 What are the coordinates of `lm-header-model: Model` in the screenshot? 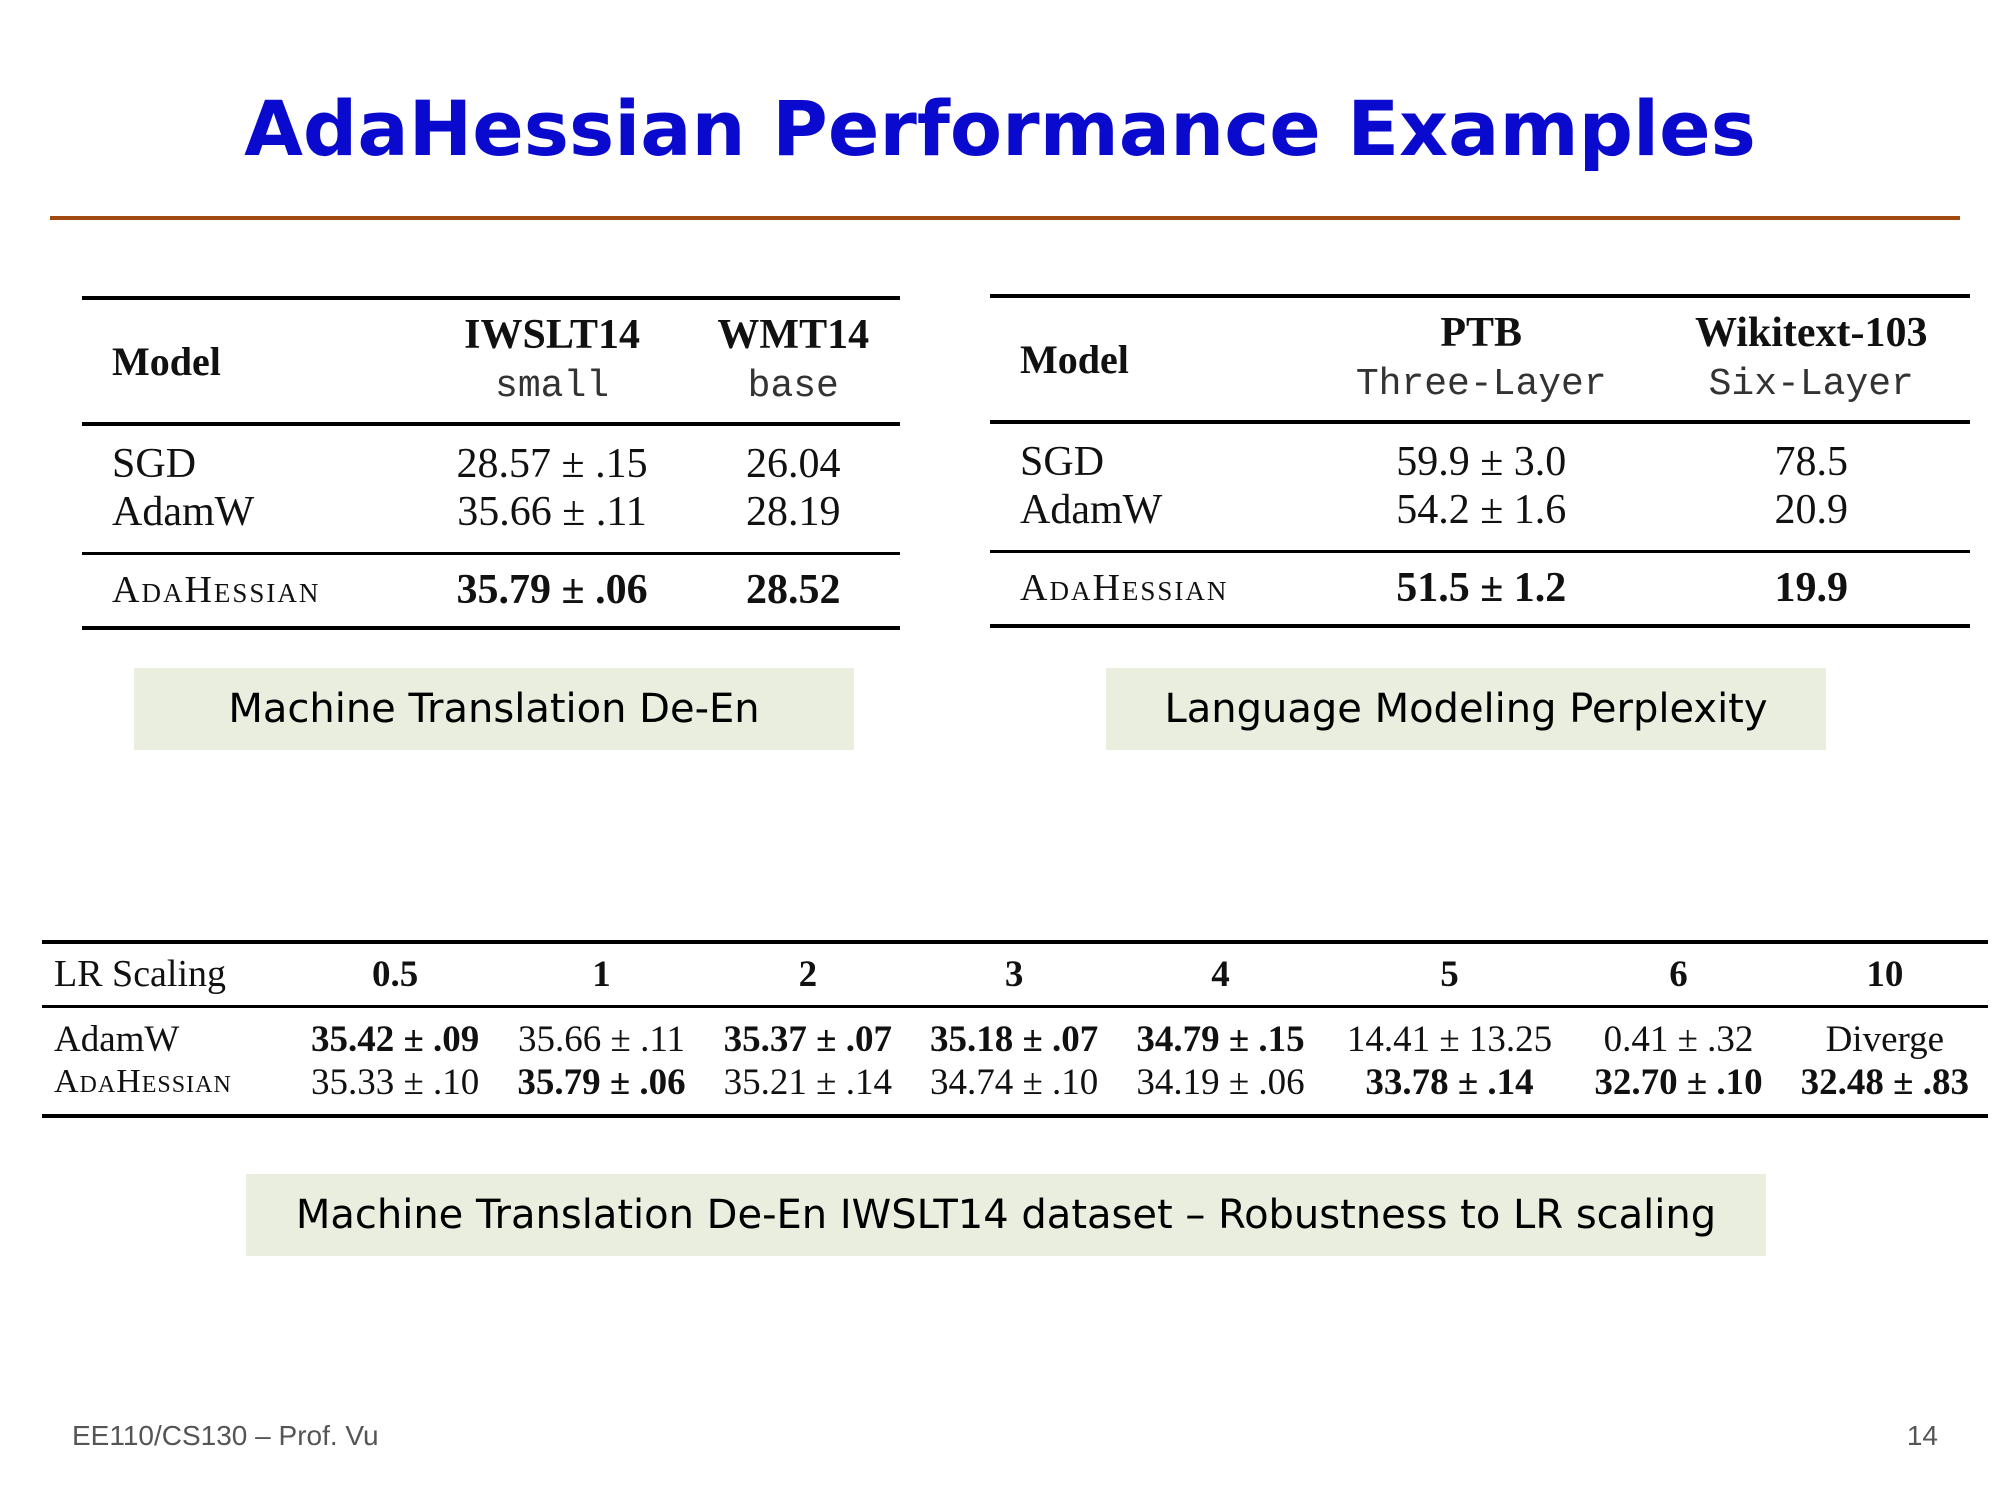 It's located at (1074, 359).